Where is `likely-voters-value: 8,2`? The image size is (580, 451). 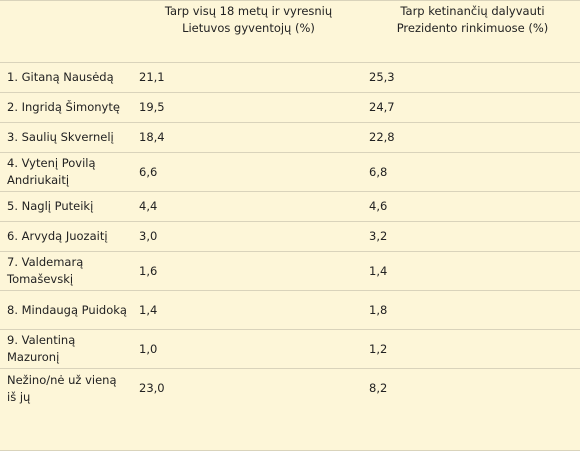
likely-voters-value: 8,2 is located at coordinates (378, 388).